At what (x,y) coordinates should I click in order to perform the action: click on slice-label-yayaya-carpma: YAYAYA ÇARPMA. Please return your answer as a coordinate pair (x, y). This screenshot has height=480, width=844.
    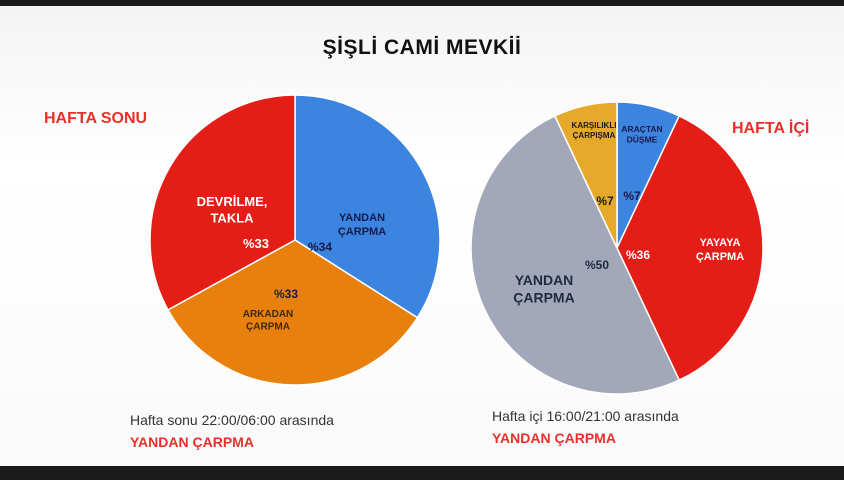
    Looking at the image, I should click on (720, 250).